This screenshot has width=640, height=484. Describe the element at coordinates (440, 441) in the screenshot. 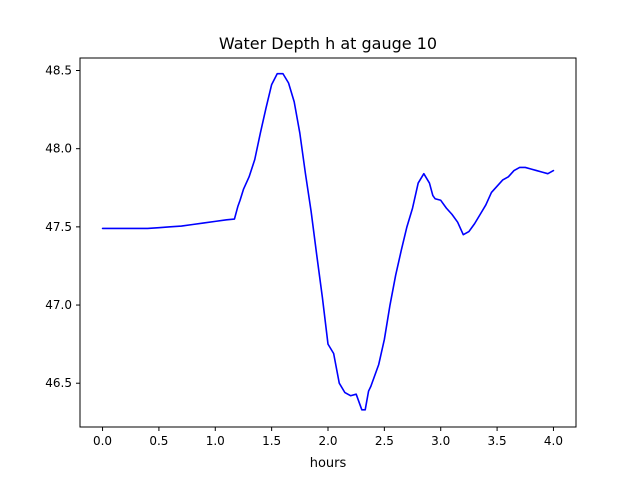

I see `x-tick-label: 3.0` at that location.